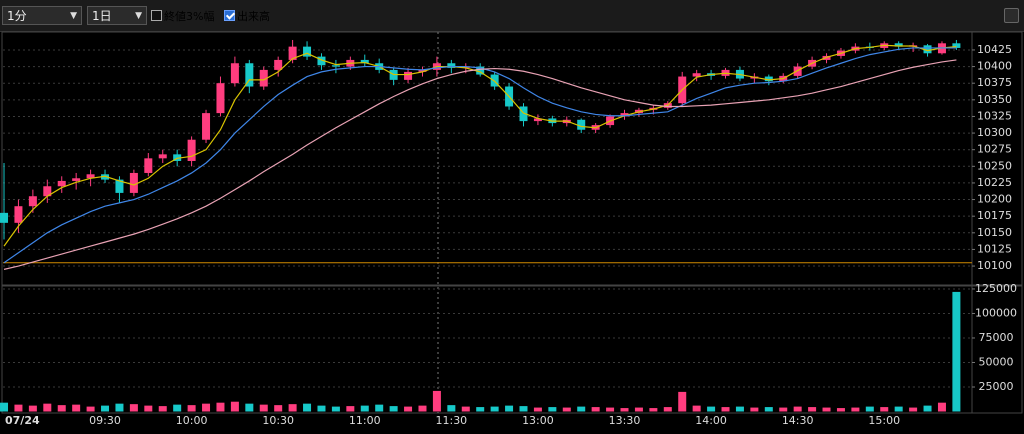 Image resolution: width=1024 pixels, height=434 pixels. What do you see at coordinates (994, 149) in the screenshot?
I see `y-tick-label: 10275` at bounding box center [994, 149].